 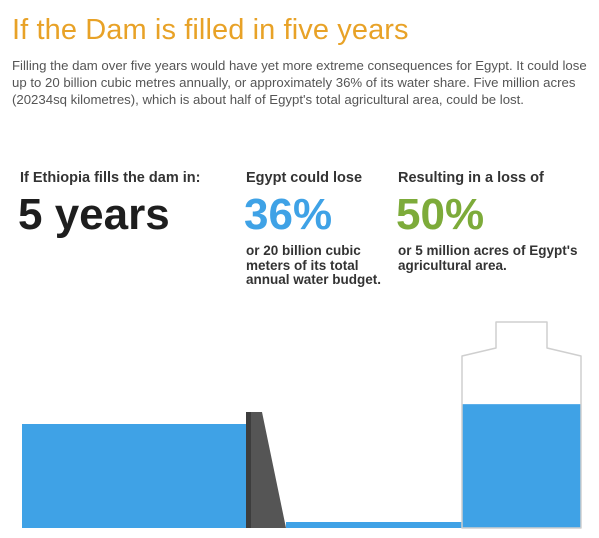 What do you see at coordinates (471, 178) in the screenshot?
I see `result-label: Resulting in a loss of` at bounding box center [471, 178].